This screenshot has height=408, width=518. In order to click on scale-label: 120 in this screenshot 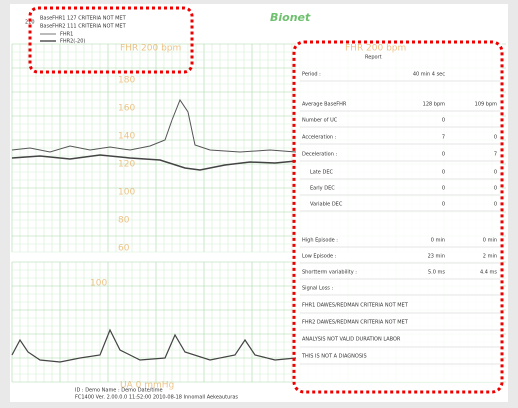, I will do `click(126, 165)`.